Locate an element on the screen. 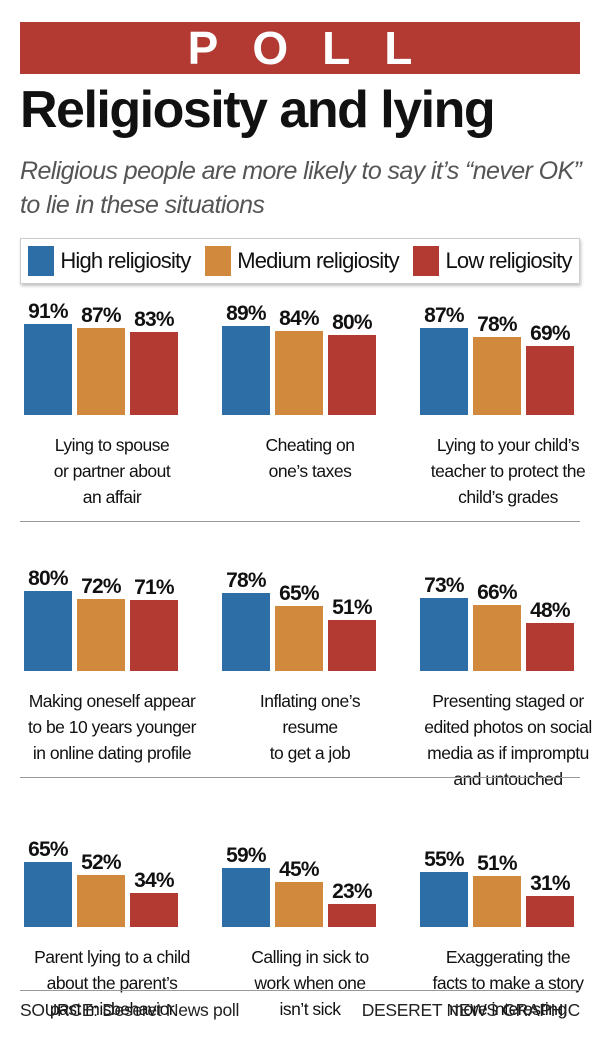 Image resolution: width=600 pixels, height=1052 pixels. bar-group: 65% 52% 34% is located at coordinates (101, 882).